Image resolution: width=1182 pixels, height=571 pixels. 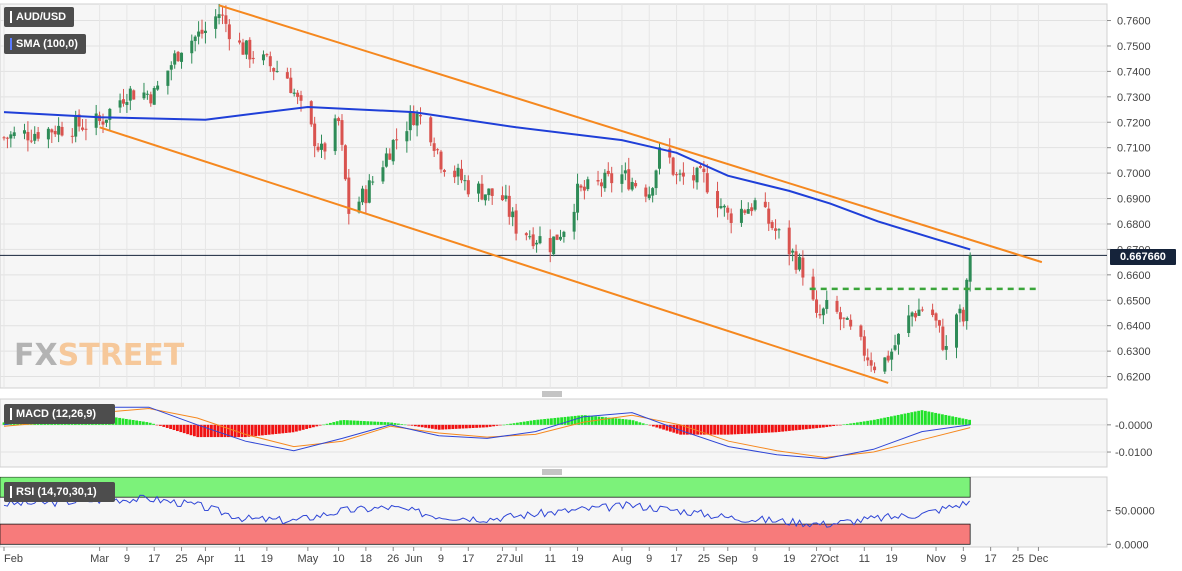 What do you see at coordinates (963, 559) in the screenshot?
I see `x-tick-label: 9` at bounding box center [963, 559].